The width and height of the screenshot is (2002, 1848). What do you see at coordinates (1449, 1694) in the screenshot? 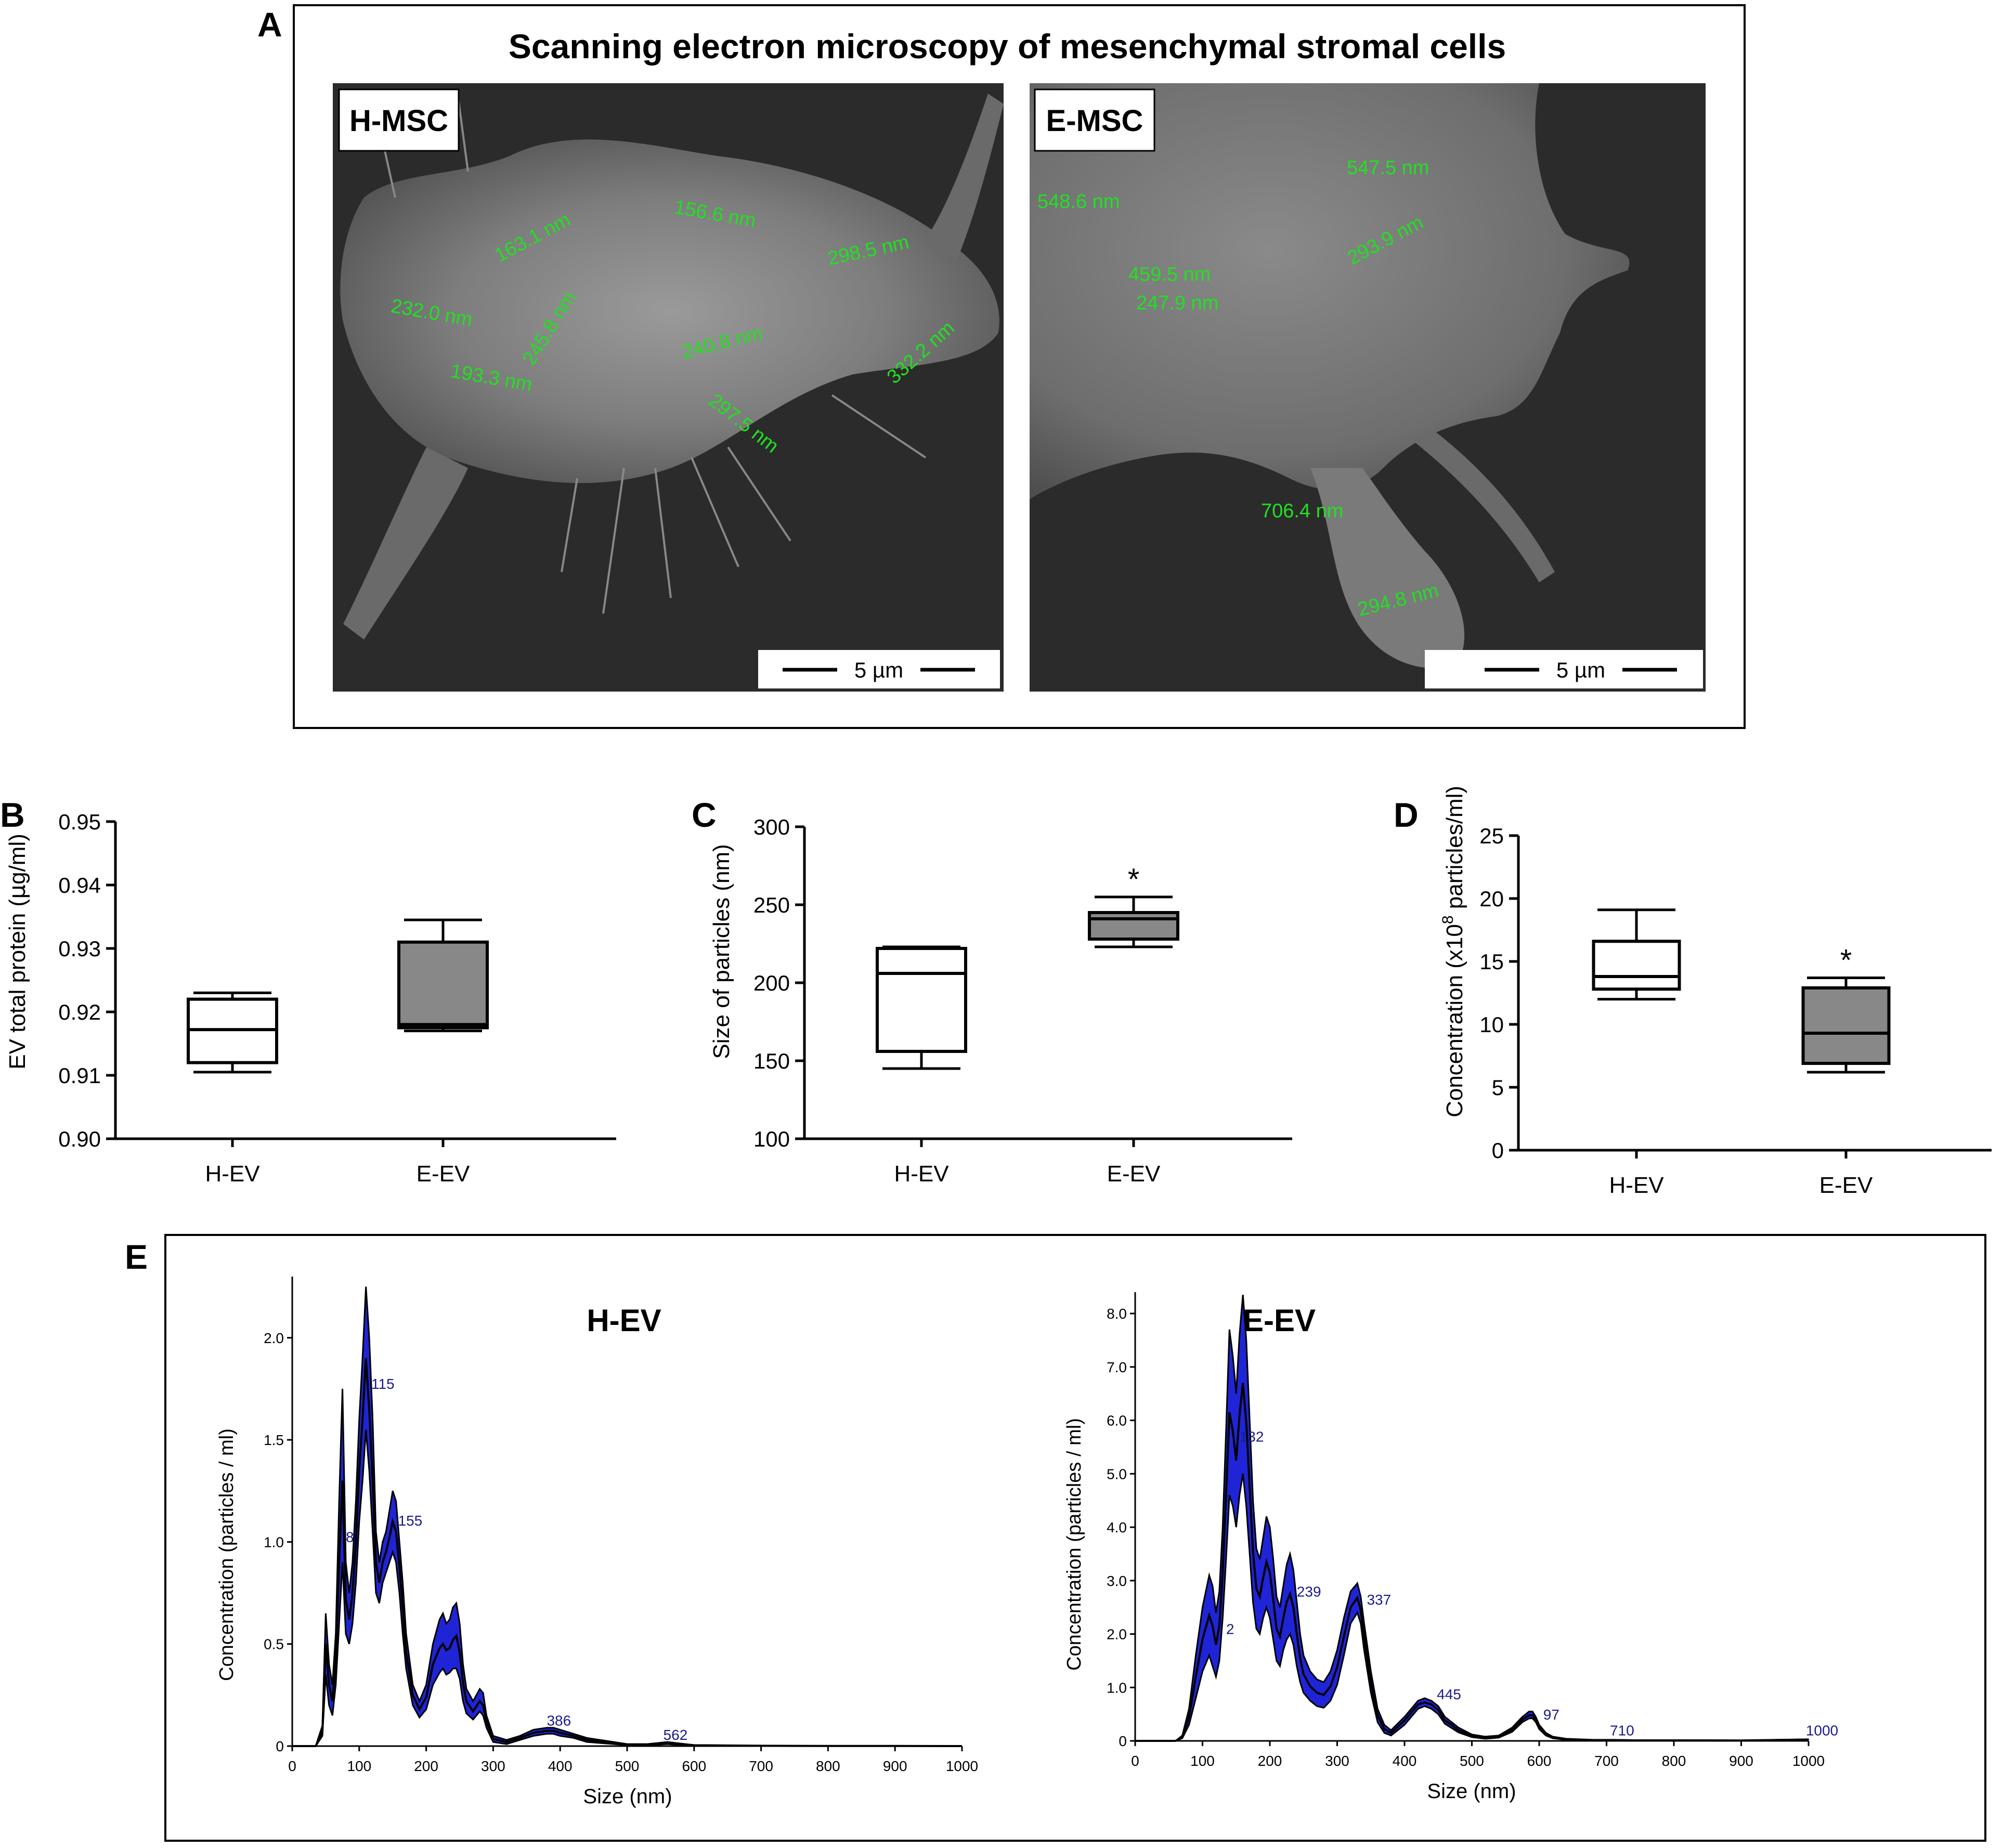
I see `peak-label: 445` at bounding box center [1449, 1694].